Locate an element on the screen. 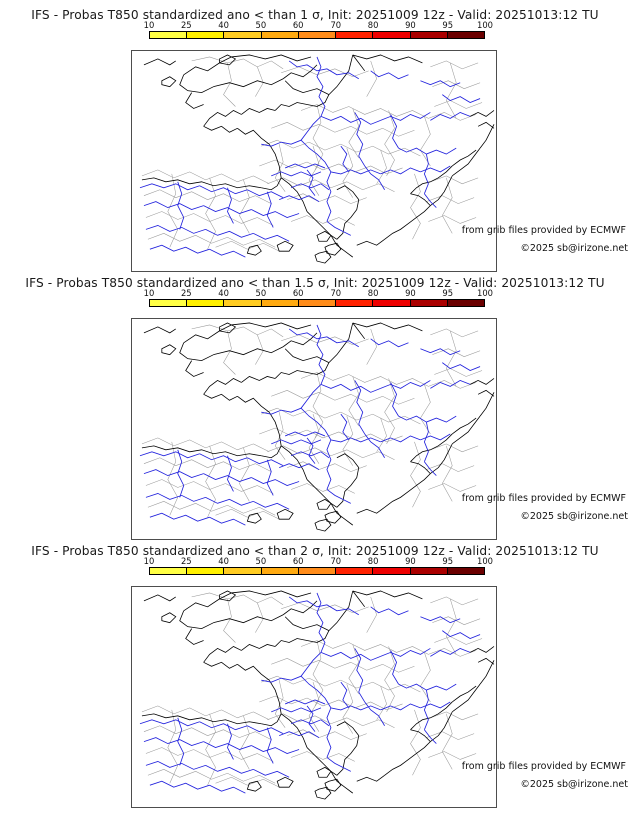 The width and height of the screenshot is (630, 828). colorbar-2: 10 25 40 50 60 70 80 90 95 100 is located at coordinates (318, 297).